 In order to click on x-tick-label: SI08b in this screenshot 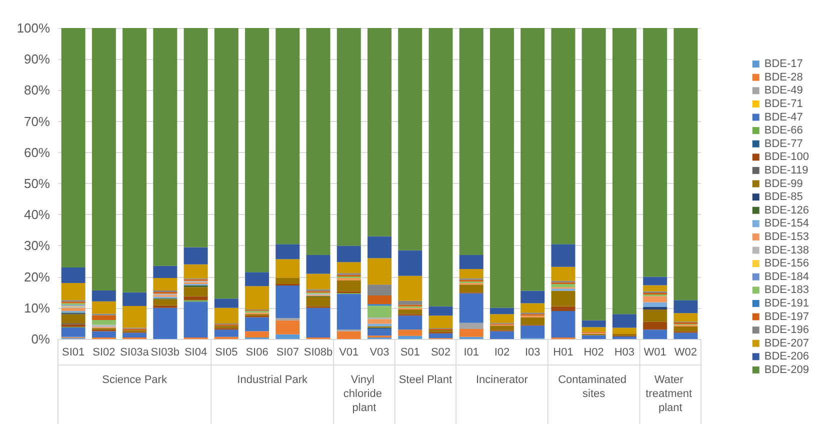, I will do `click(318, 352)`.